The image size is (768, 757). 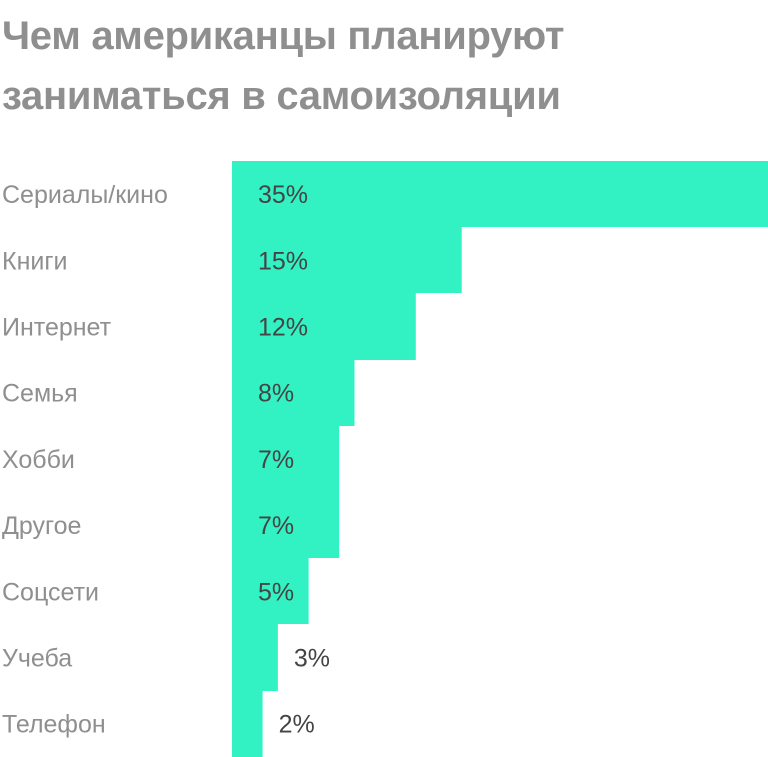 I want to click on category-label: Соцсети, so click(x=50, y=592).